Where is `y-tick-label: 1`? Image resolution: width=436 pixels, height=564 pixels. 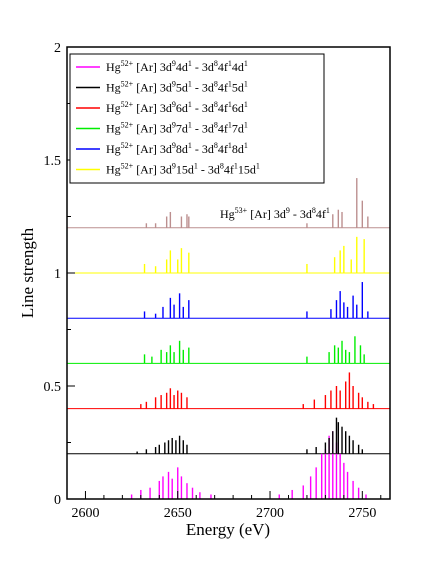 y-tick-label: 1 is located at coordinates (57, 274).